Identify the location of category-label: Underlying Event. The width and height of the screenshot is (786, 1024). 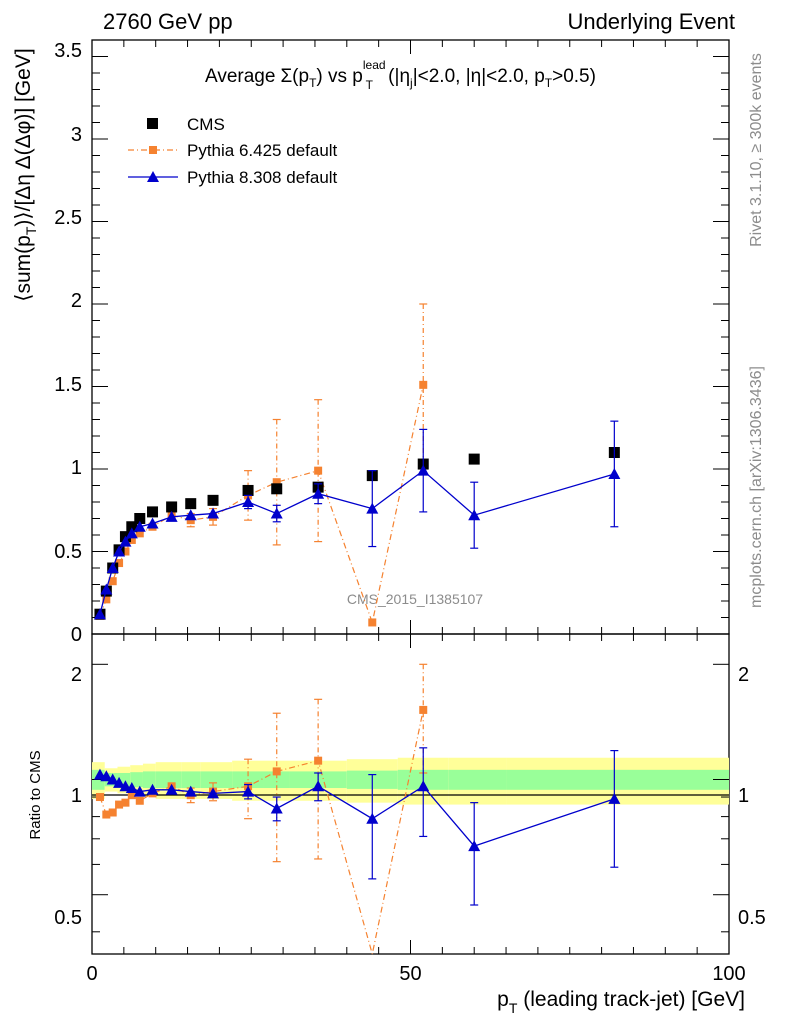
(651, 21).